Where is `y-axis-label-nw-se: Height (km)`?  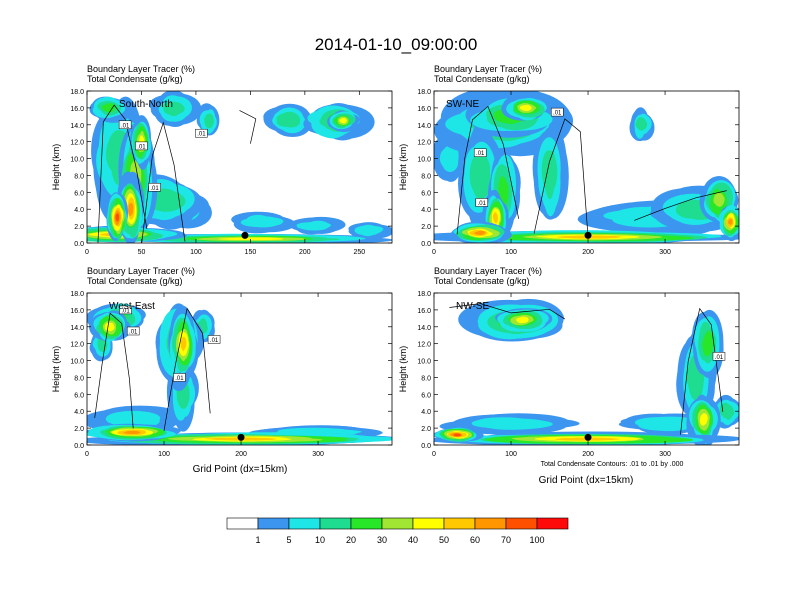
y-axis-label-nw-se: Height (km) is located at coordinates (403, 369).